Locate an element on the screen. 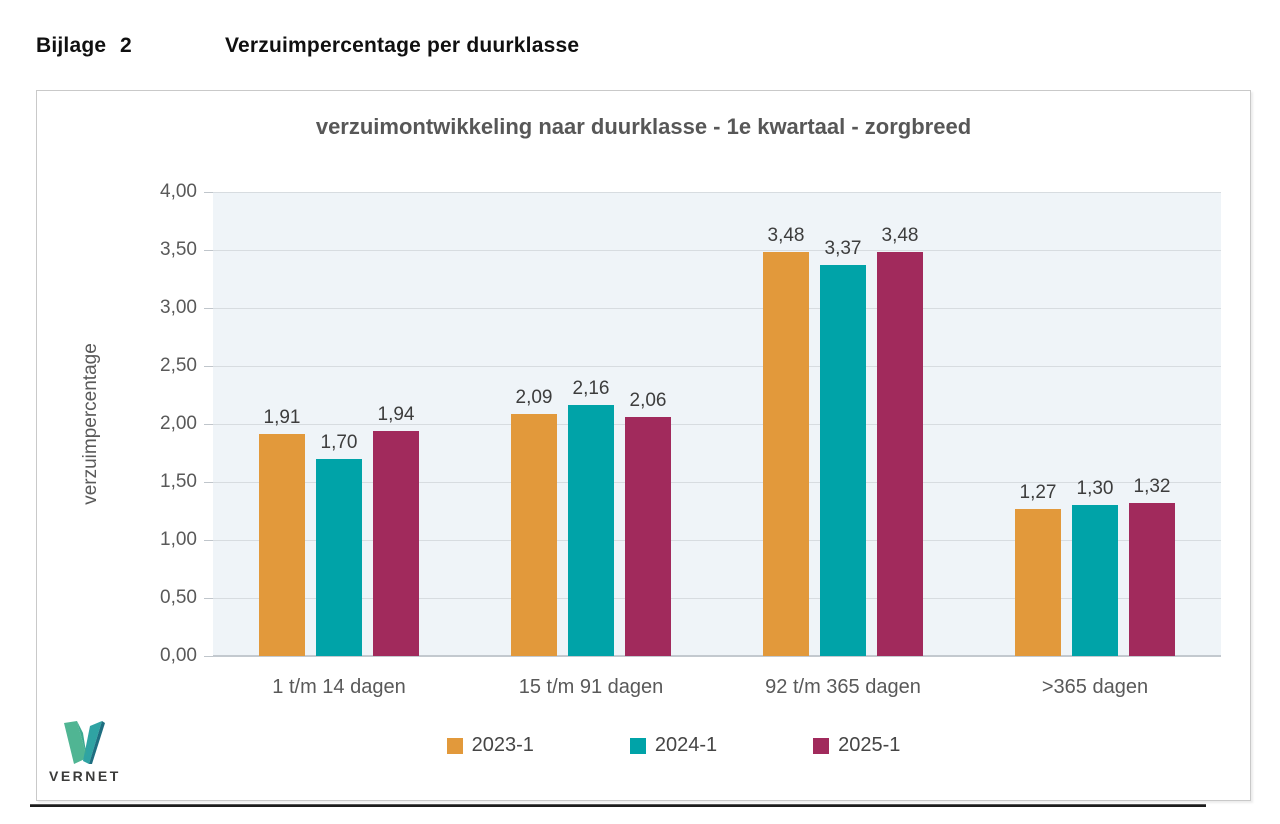 Image resolution: width=1280 pixels, height=824 pixels. bar-group: 2,09 2,16 2,06 is located at coordinates (591, 424).